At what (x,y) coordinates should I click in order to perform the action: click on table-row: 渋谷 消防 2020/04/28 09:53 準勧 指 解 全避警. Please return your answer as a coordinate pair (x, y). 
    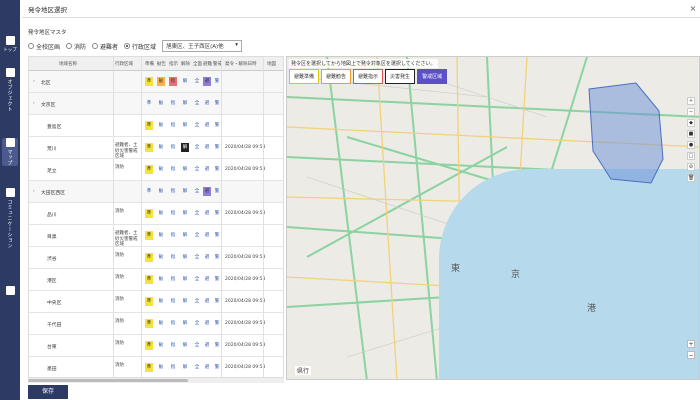
    Looking at the image, I should click on (156, 258).